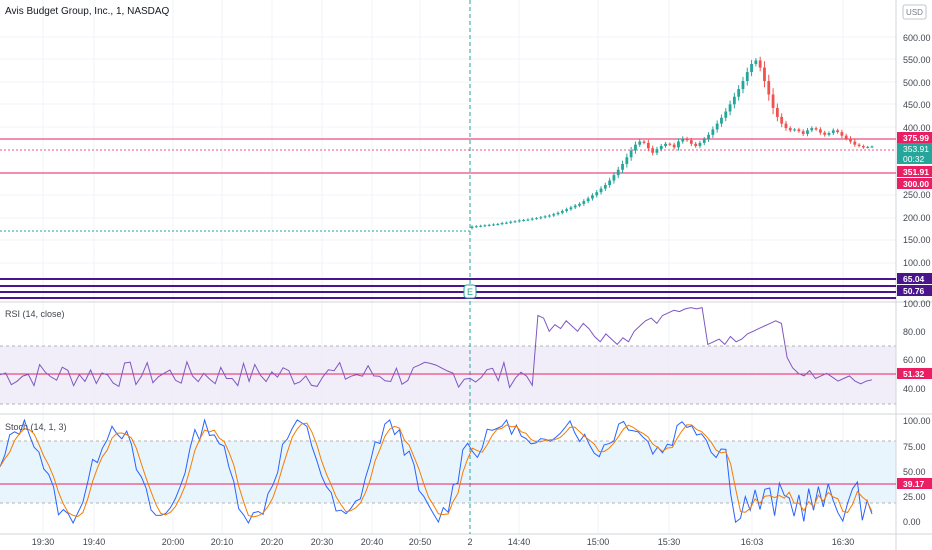 The image size is (932, 550). What do you see at coordinates (914, 159) in the screenshot?
I see `bar-countdown-label: 00:32` at bounding box center [914, 159].